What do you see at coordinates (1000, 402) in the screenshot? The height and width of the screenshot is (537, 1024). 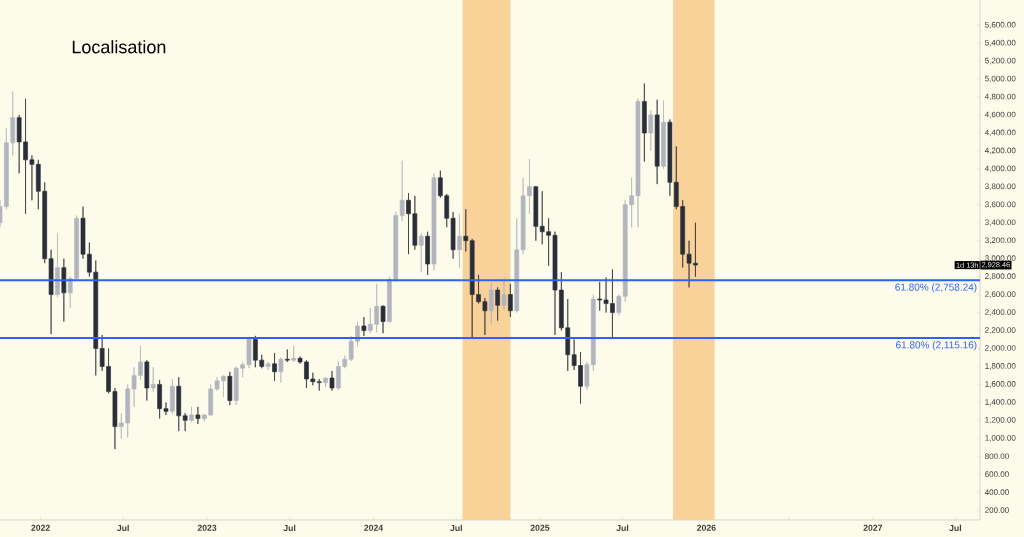 I see `y-tick-label: 1,400.00` at bounding box center [1000, 402].